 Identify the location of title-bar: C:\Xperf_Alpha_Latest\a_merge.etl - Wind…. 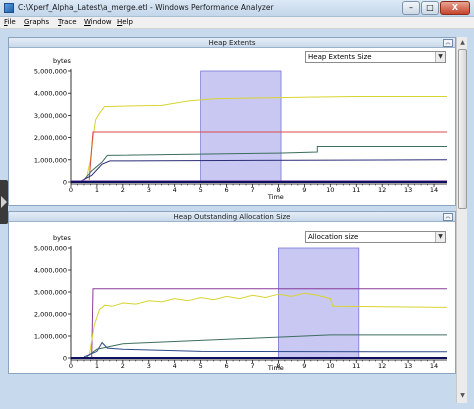
(237, 8).